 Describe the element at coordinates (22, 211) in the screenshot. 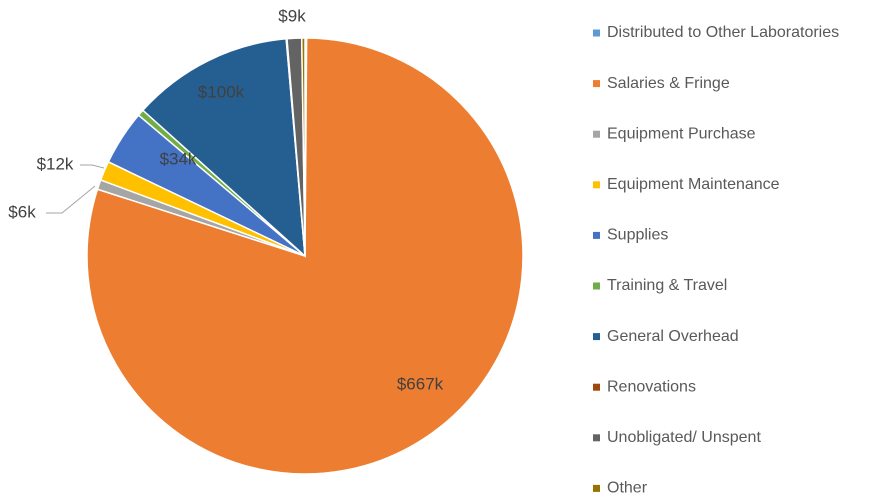

I see `data-label: $6k` at that location.